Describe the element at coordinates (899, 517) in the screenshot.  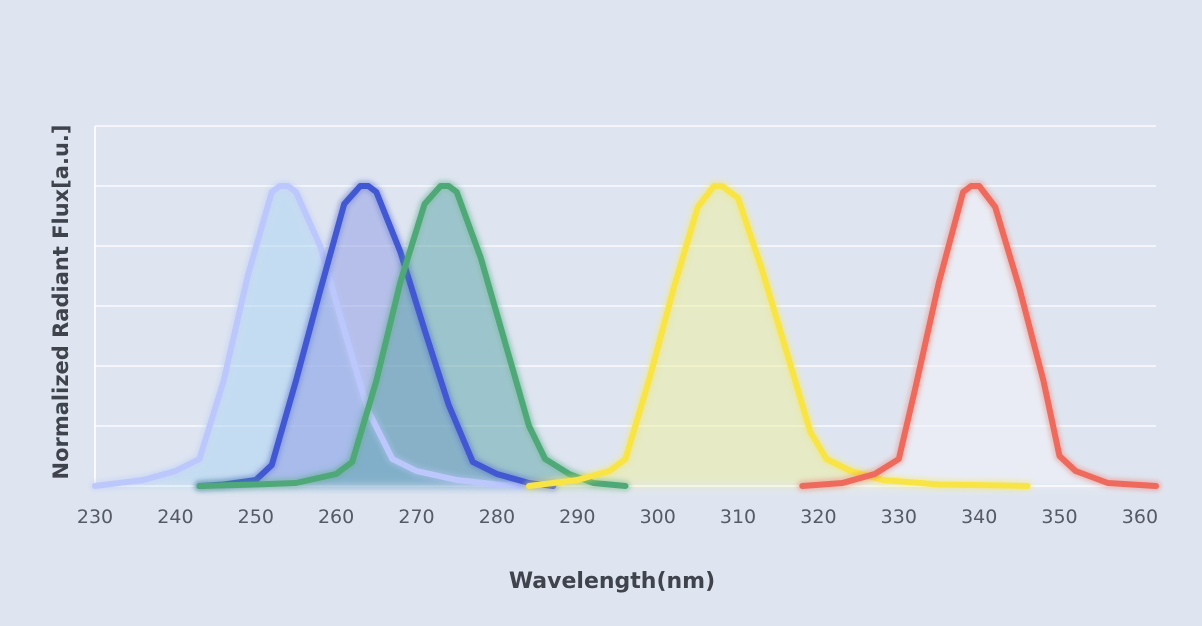
I see `x-tick-label-330: 330` at that location.